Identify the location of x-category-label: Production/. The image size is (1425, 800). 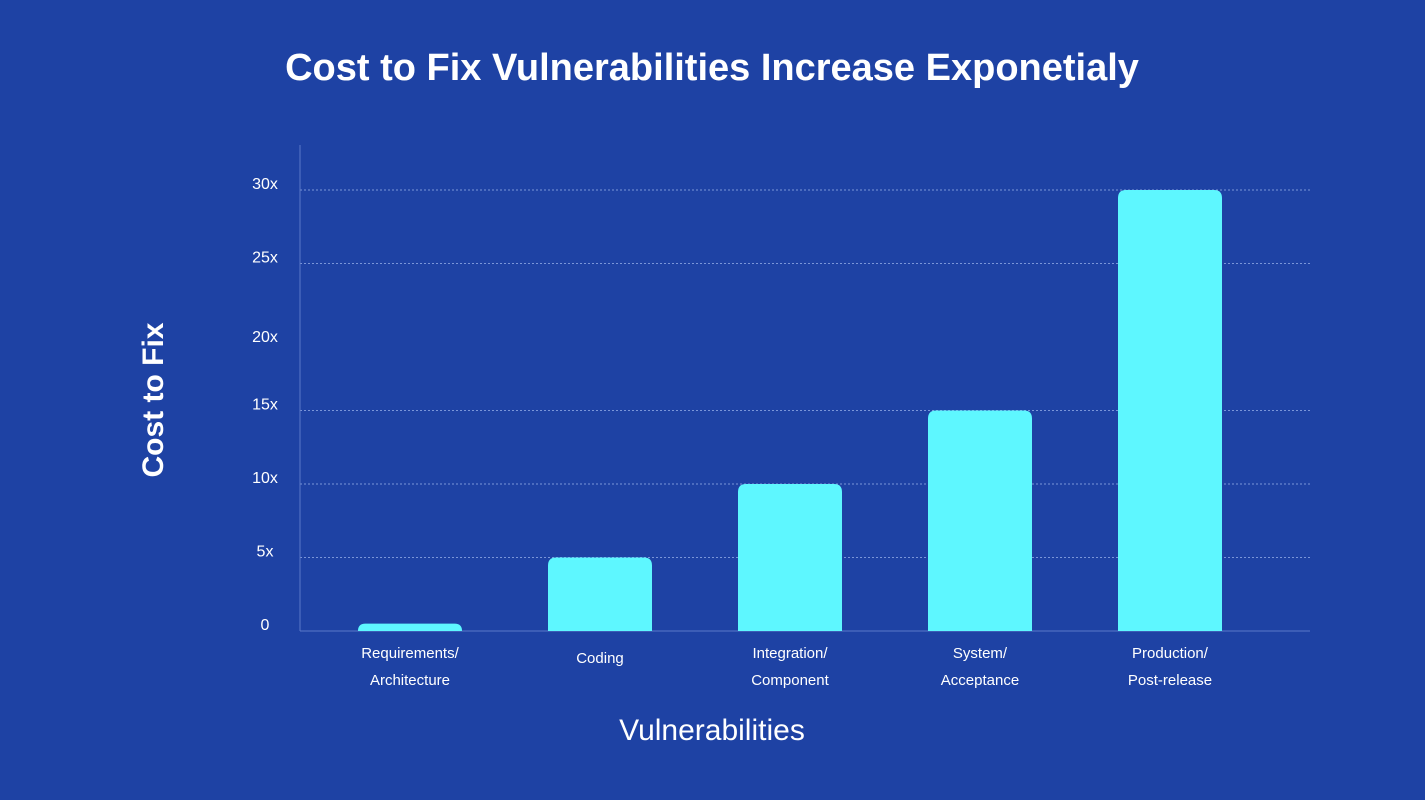
(1170, 653).